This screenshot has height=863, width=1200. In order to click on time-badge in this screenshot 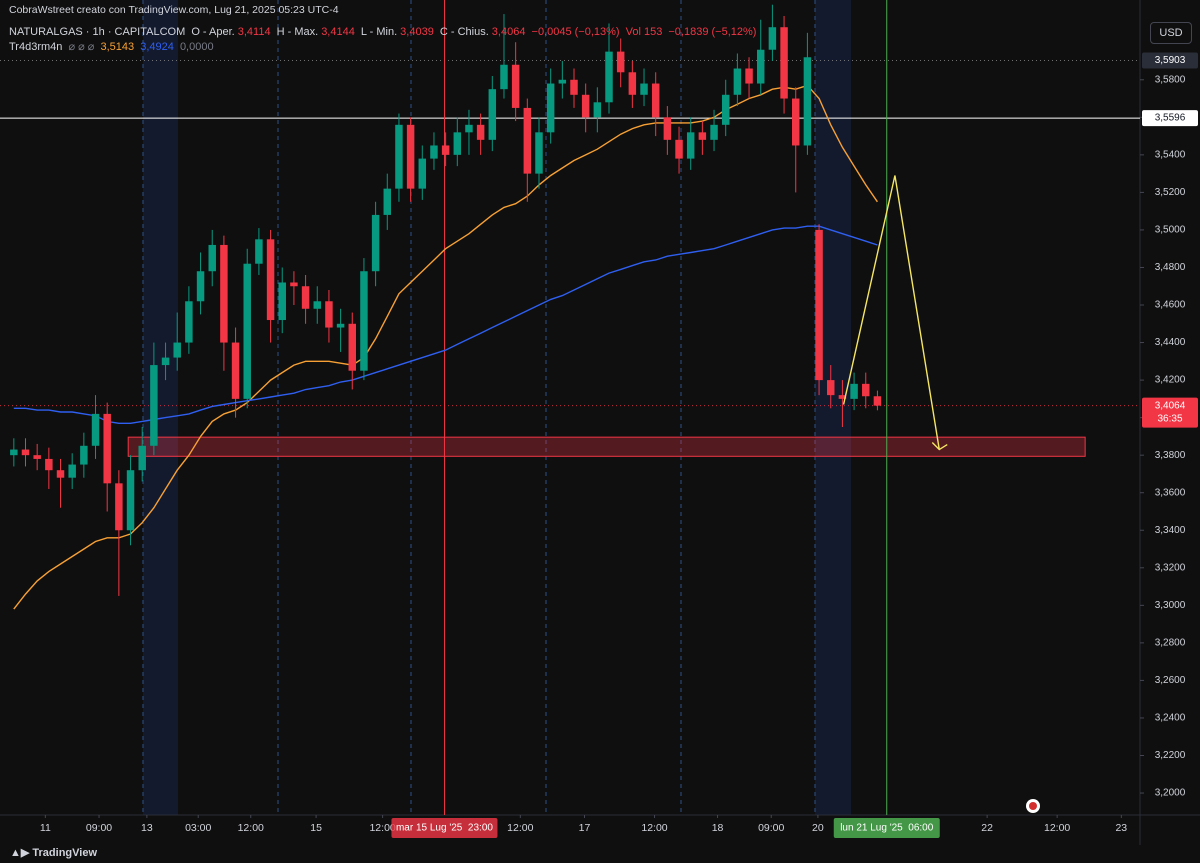, I will do `click(886, 828)`.